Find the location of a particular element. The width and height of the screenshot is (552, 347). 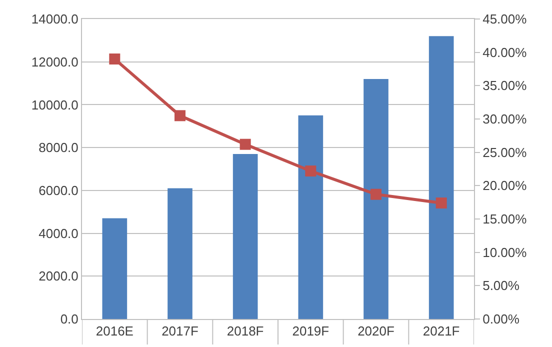

y2-tick-label: 0.00% is located at coordinates (501, 319).